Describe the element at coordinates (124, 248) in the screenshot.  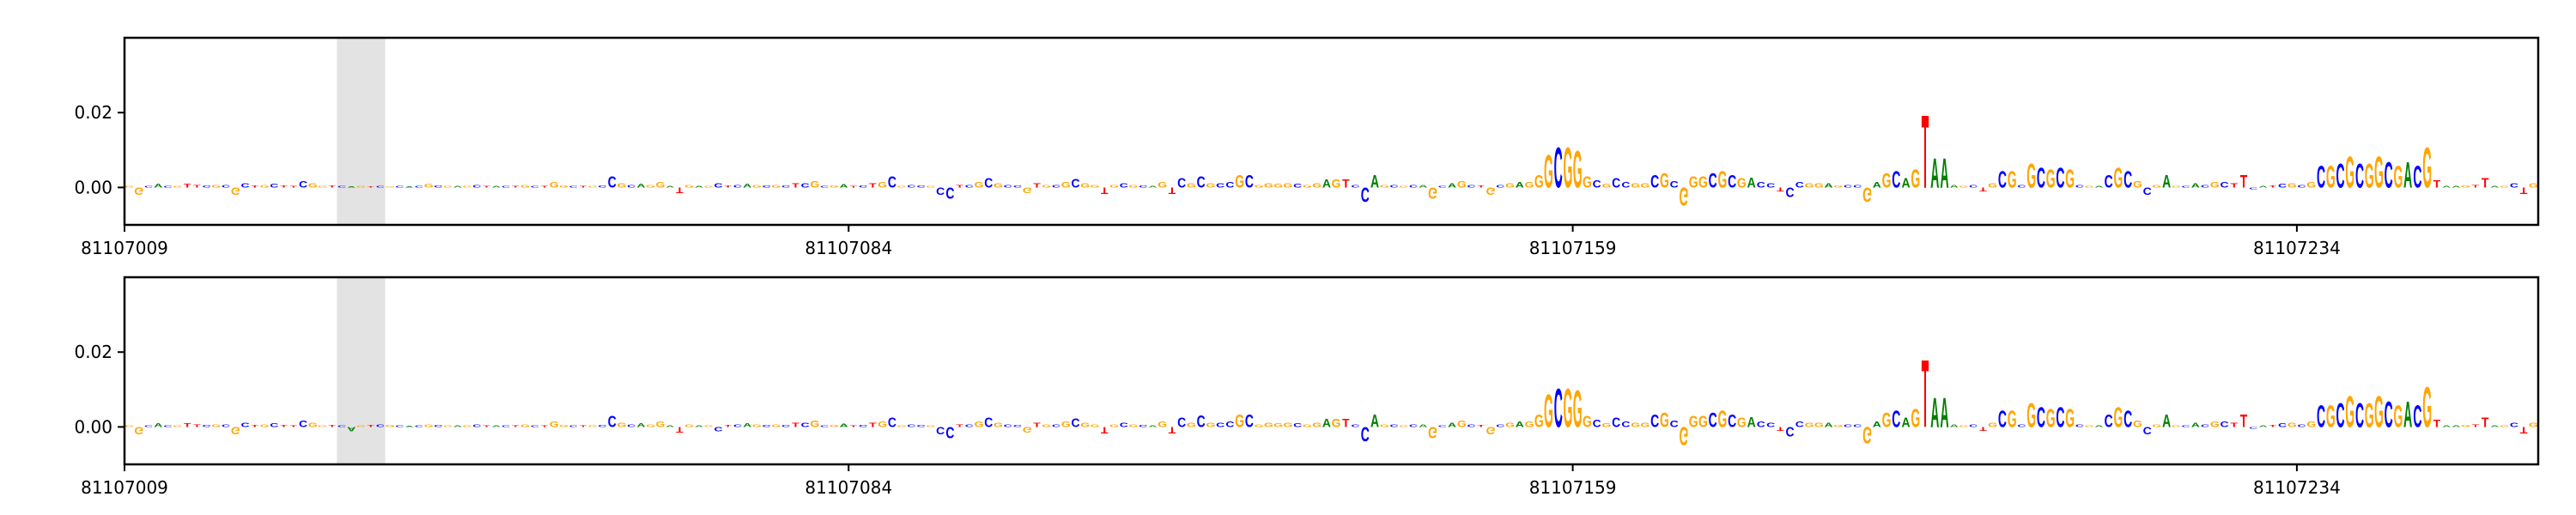
I see `x-tick-label: 81107009` at that location.